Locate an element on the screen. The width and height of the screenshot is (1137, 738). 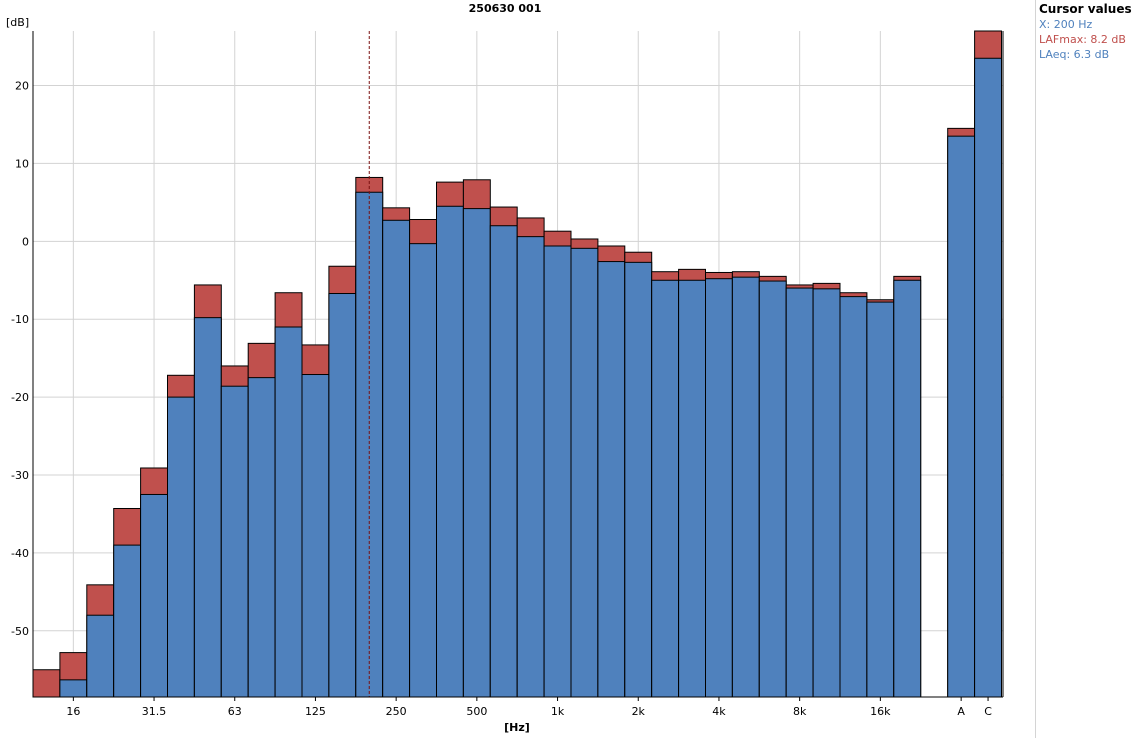
x-tick-label: 1k is located at coordinates (558, 711).